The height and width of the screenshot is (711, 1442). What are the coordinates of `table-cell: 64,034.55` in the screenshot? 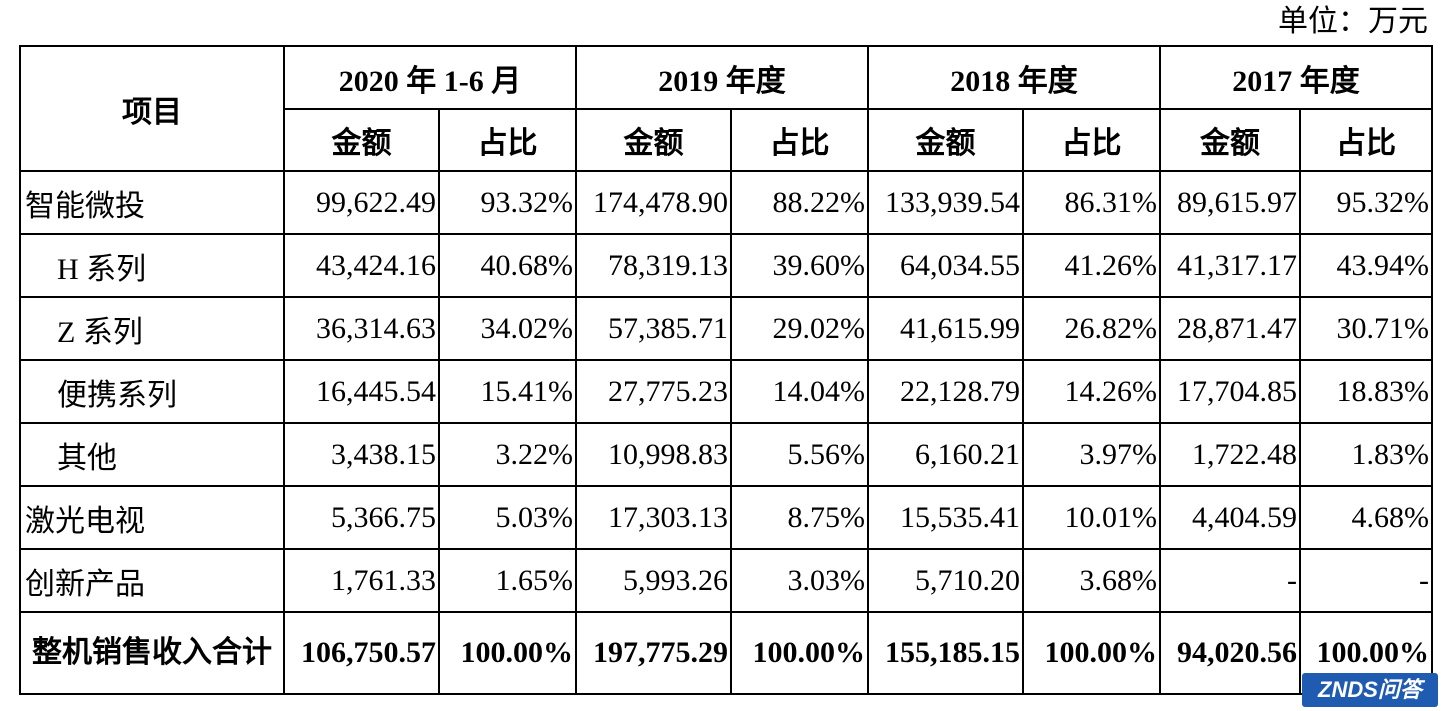 It's located at (945, 265).